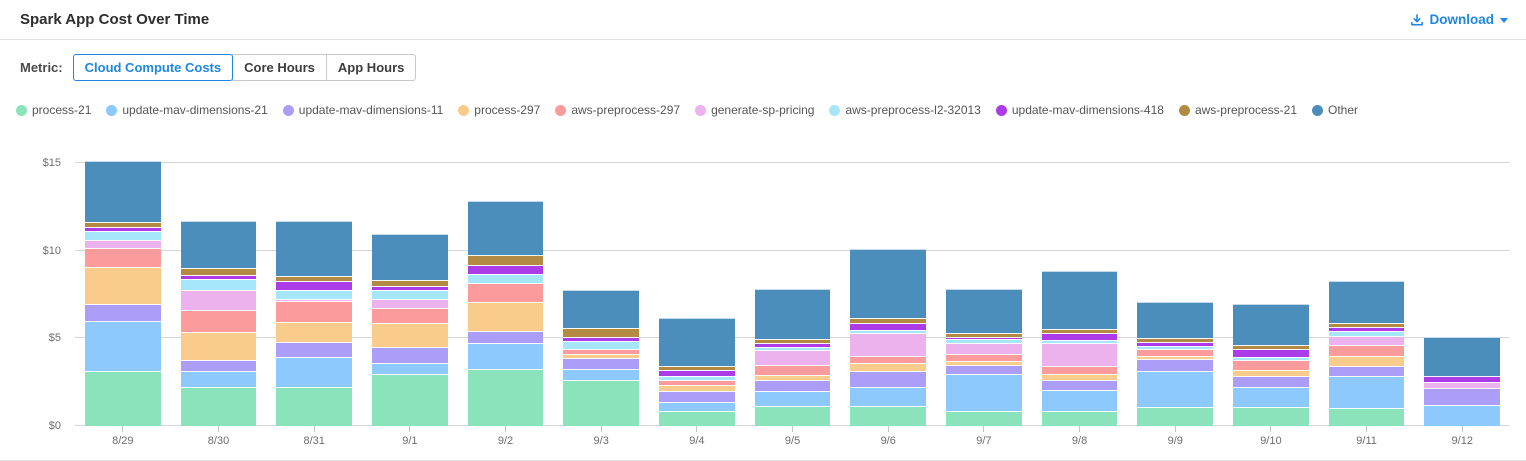  Describe the element at coordinates (362, 110) in the screenshot. I see `legend-item-update-mav-dimensions-11: update-mav-dimensions-11` at that location.